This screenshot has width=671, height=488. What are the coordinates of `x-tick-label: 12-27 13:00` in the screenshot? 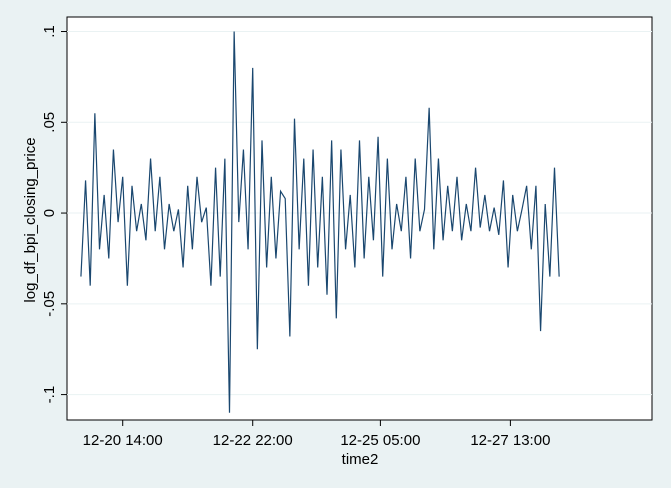 It's located at (510, 440).